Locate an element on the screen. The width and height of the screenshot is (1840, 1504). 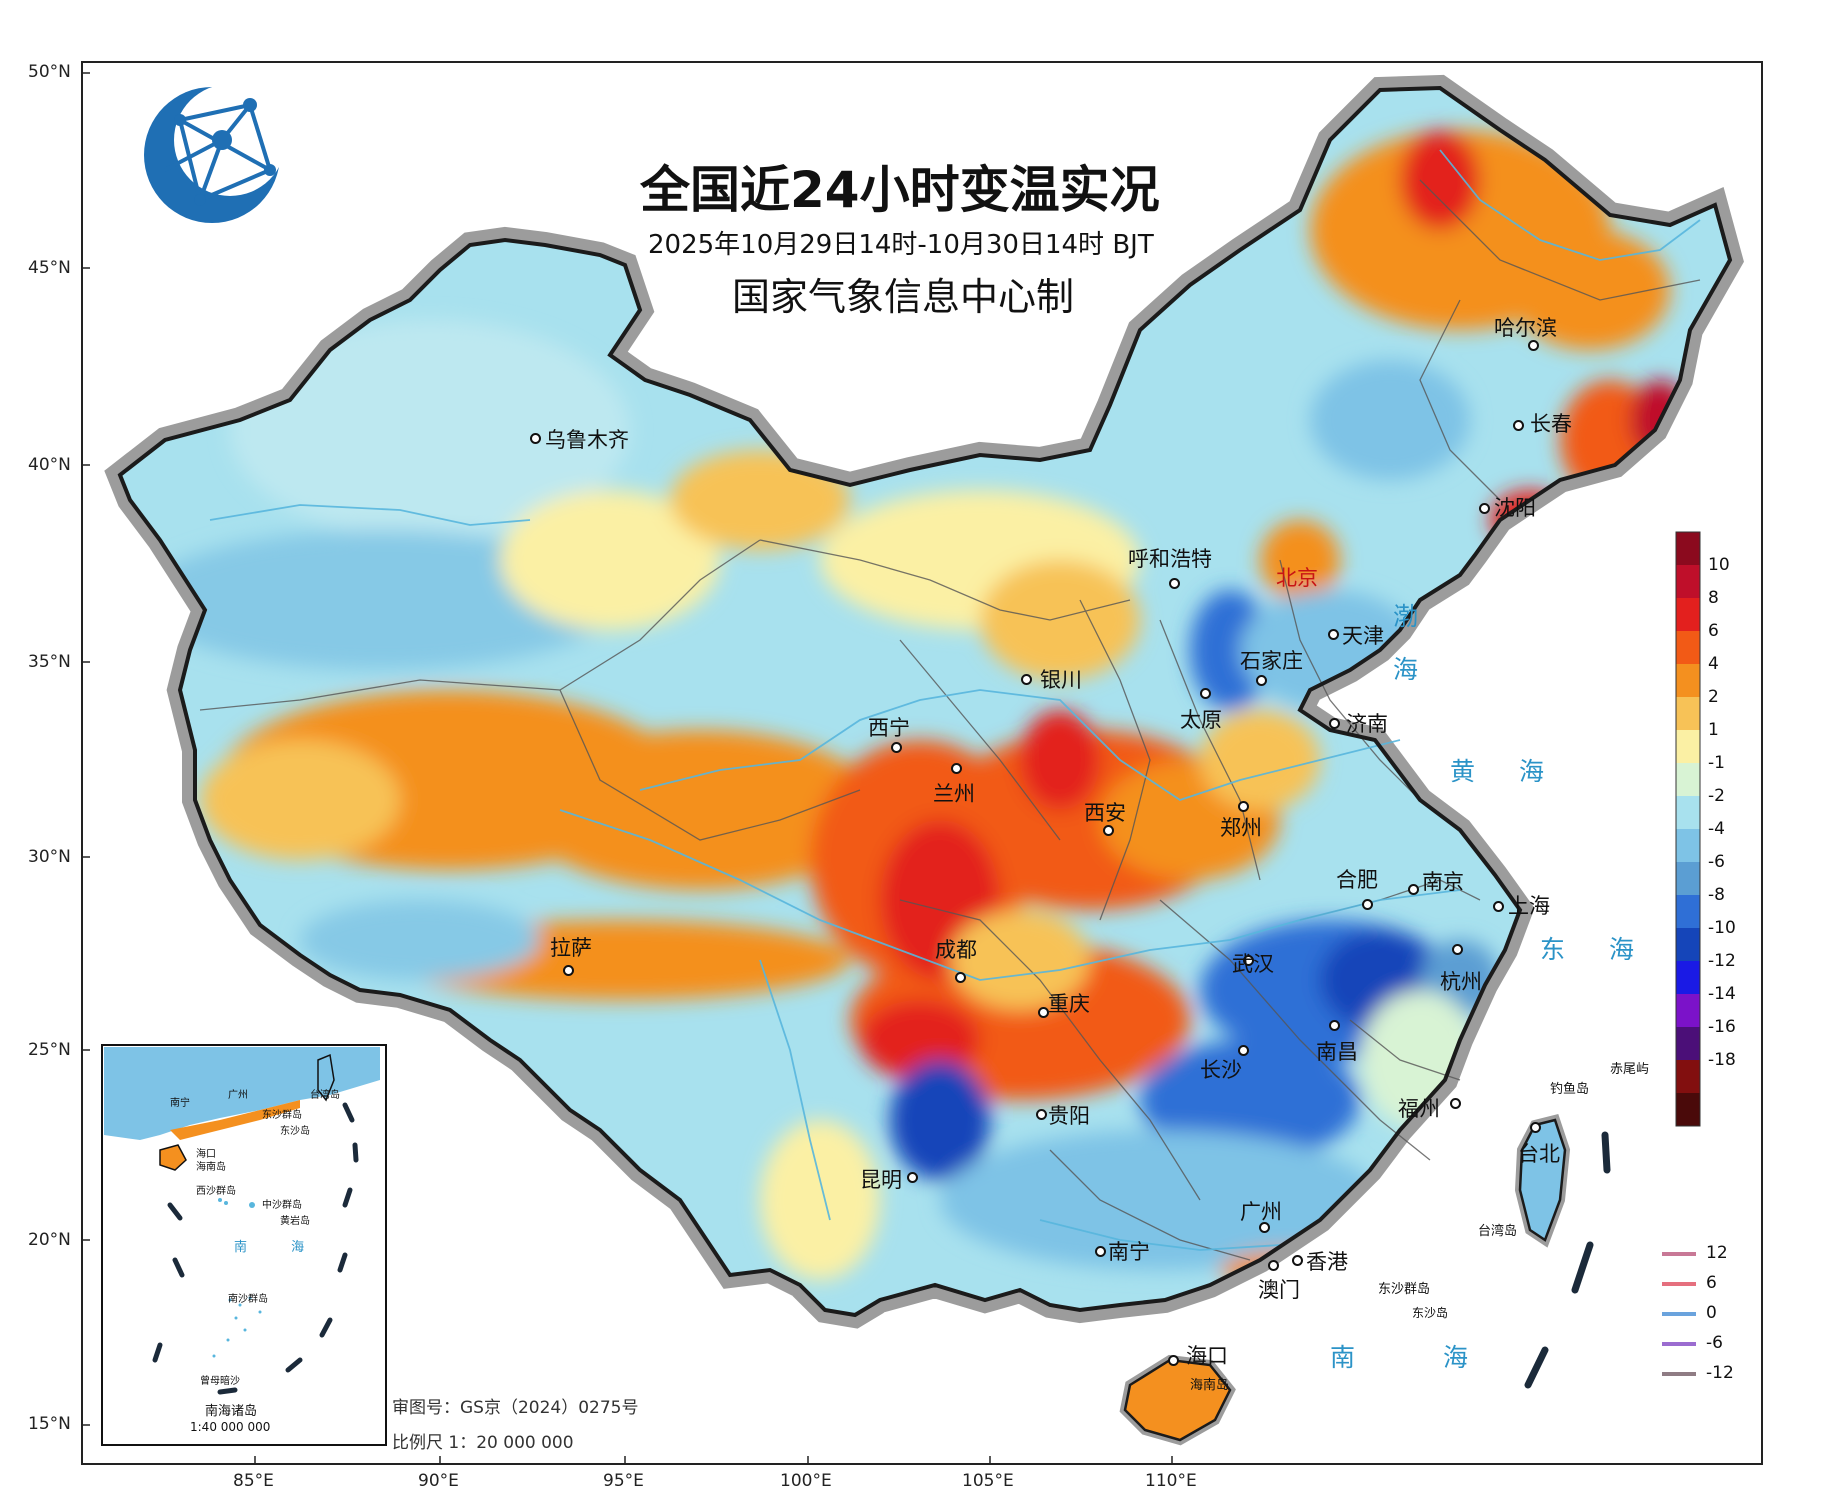
legend-level-label: -14 is located at coordinates (1722, 994).